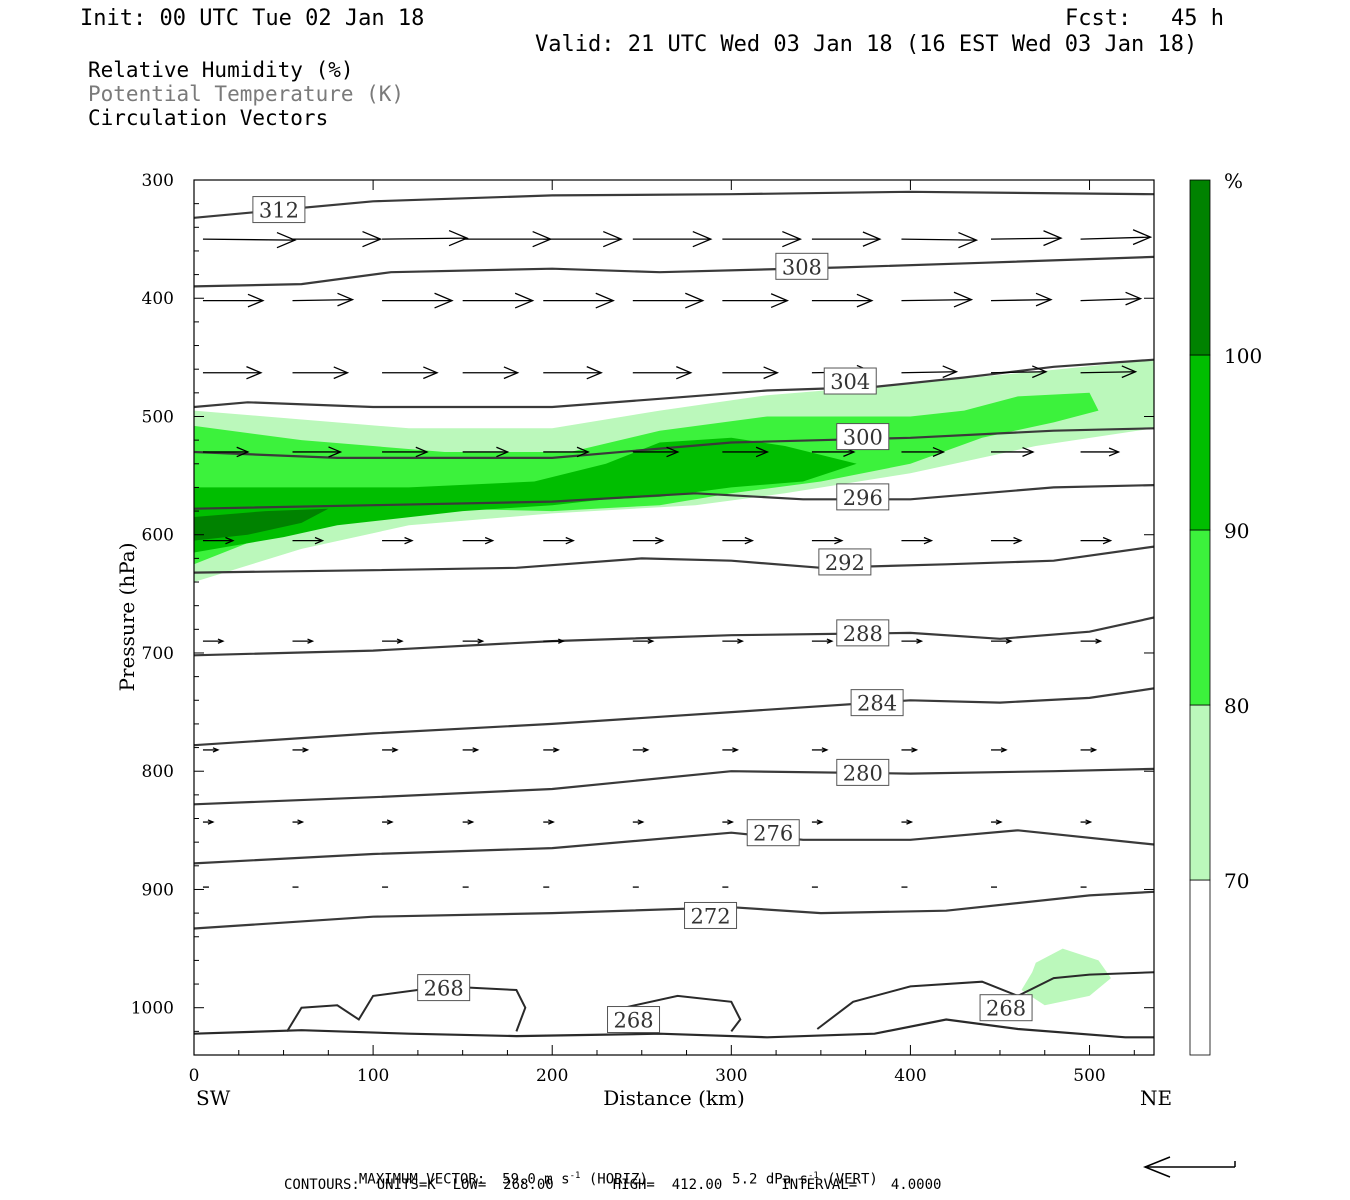  What do you see at coordinates (158, 654) in the screenshot?
I see `y-tick-label-700: 700` at bounding box center [158, 654].